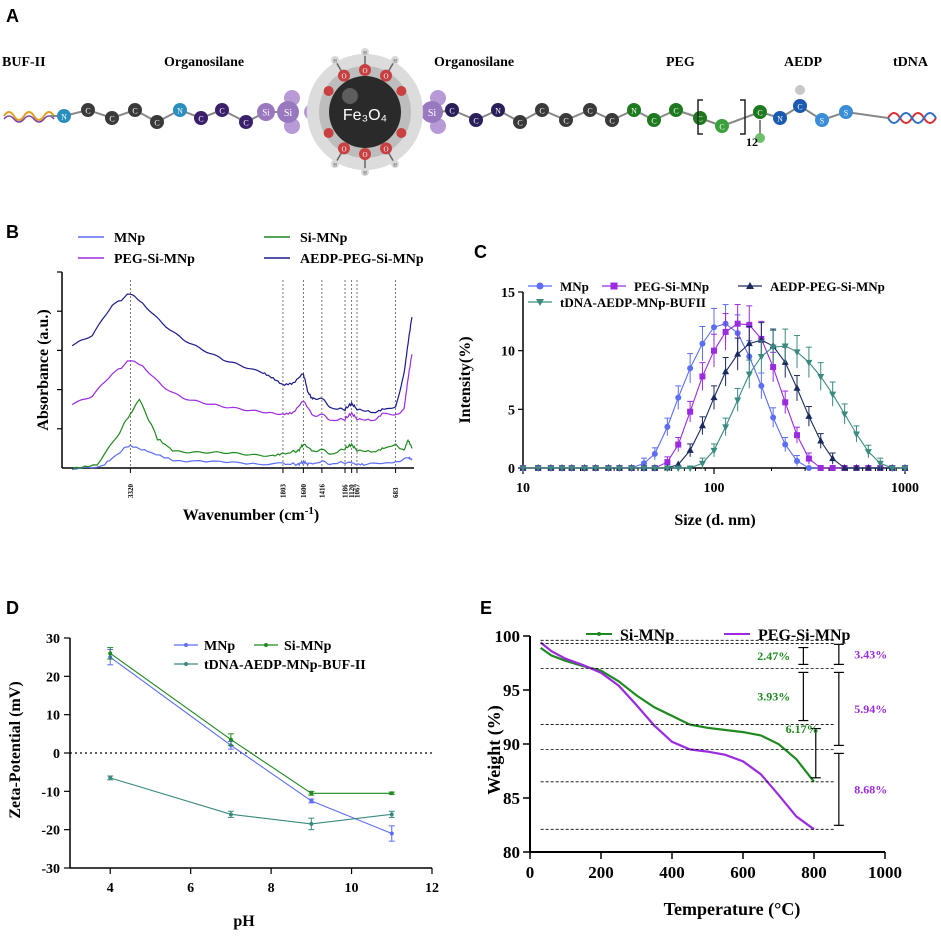  Describe the element at coordinates (129, 238) in the screenshot. I see `b-legend-mnp: MNp` at that location.